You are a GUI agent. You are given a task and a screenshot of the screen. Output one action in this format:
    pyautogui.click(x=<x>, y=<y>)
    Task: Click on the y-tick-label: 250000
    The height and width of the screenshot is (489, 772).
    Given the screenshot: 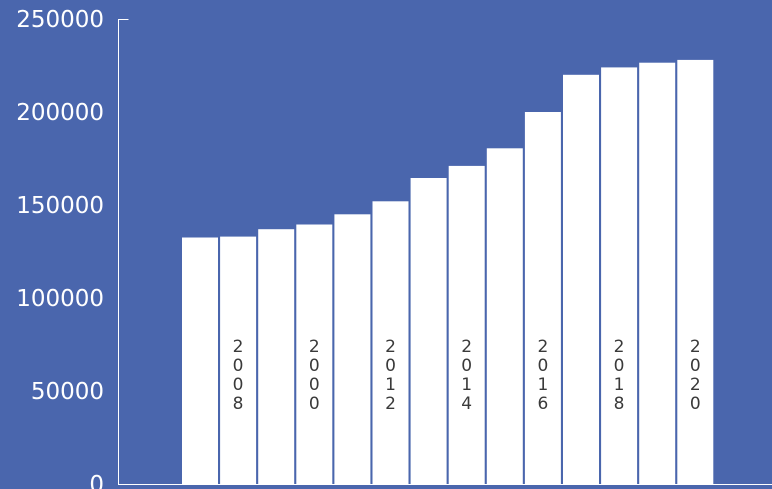 What is the action you would take?
    pyautogui.click(x=60, y=20)
    